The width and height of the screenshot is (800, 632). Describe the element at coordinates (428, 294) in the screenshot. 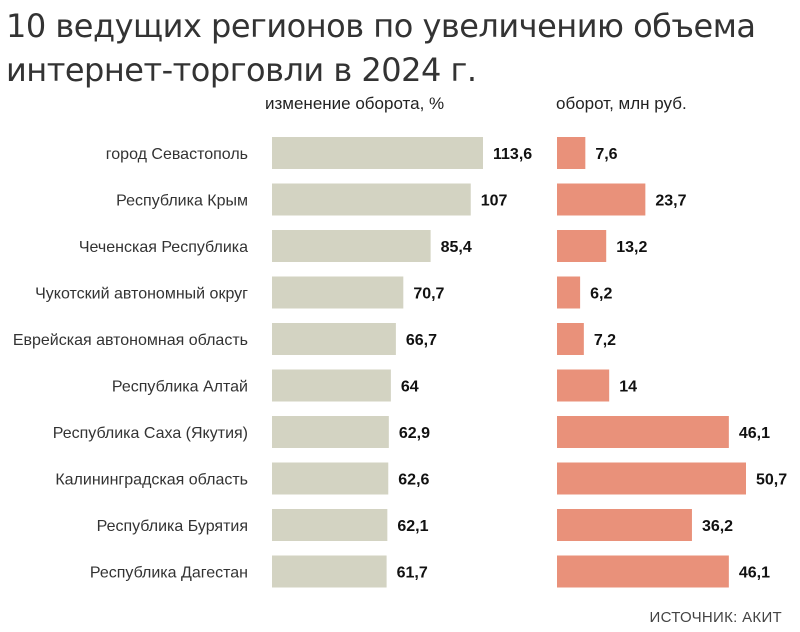

I see `change-value-label: 70,7` at that location.